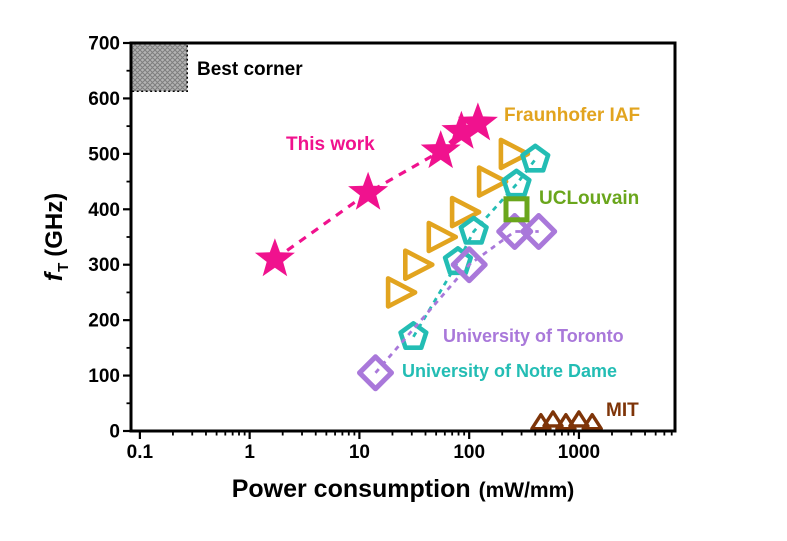 The width and height of the screenshot is (787, 541). Describe the element at coordinates (54, 275) in the screenshot. I see `y-axis-title-symbol: f` at that location.